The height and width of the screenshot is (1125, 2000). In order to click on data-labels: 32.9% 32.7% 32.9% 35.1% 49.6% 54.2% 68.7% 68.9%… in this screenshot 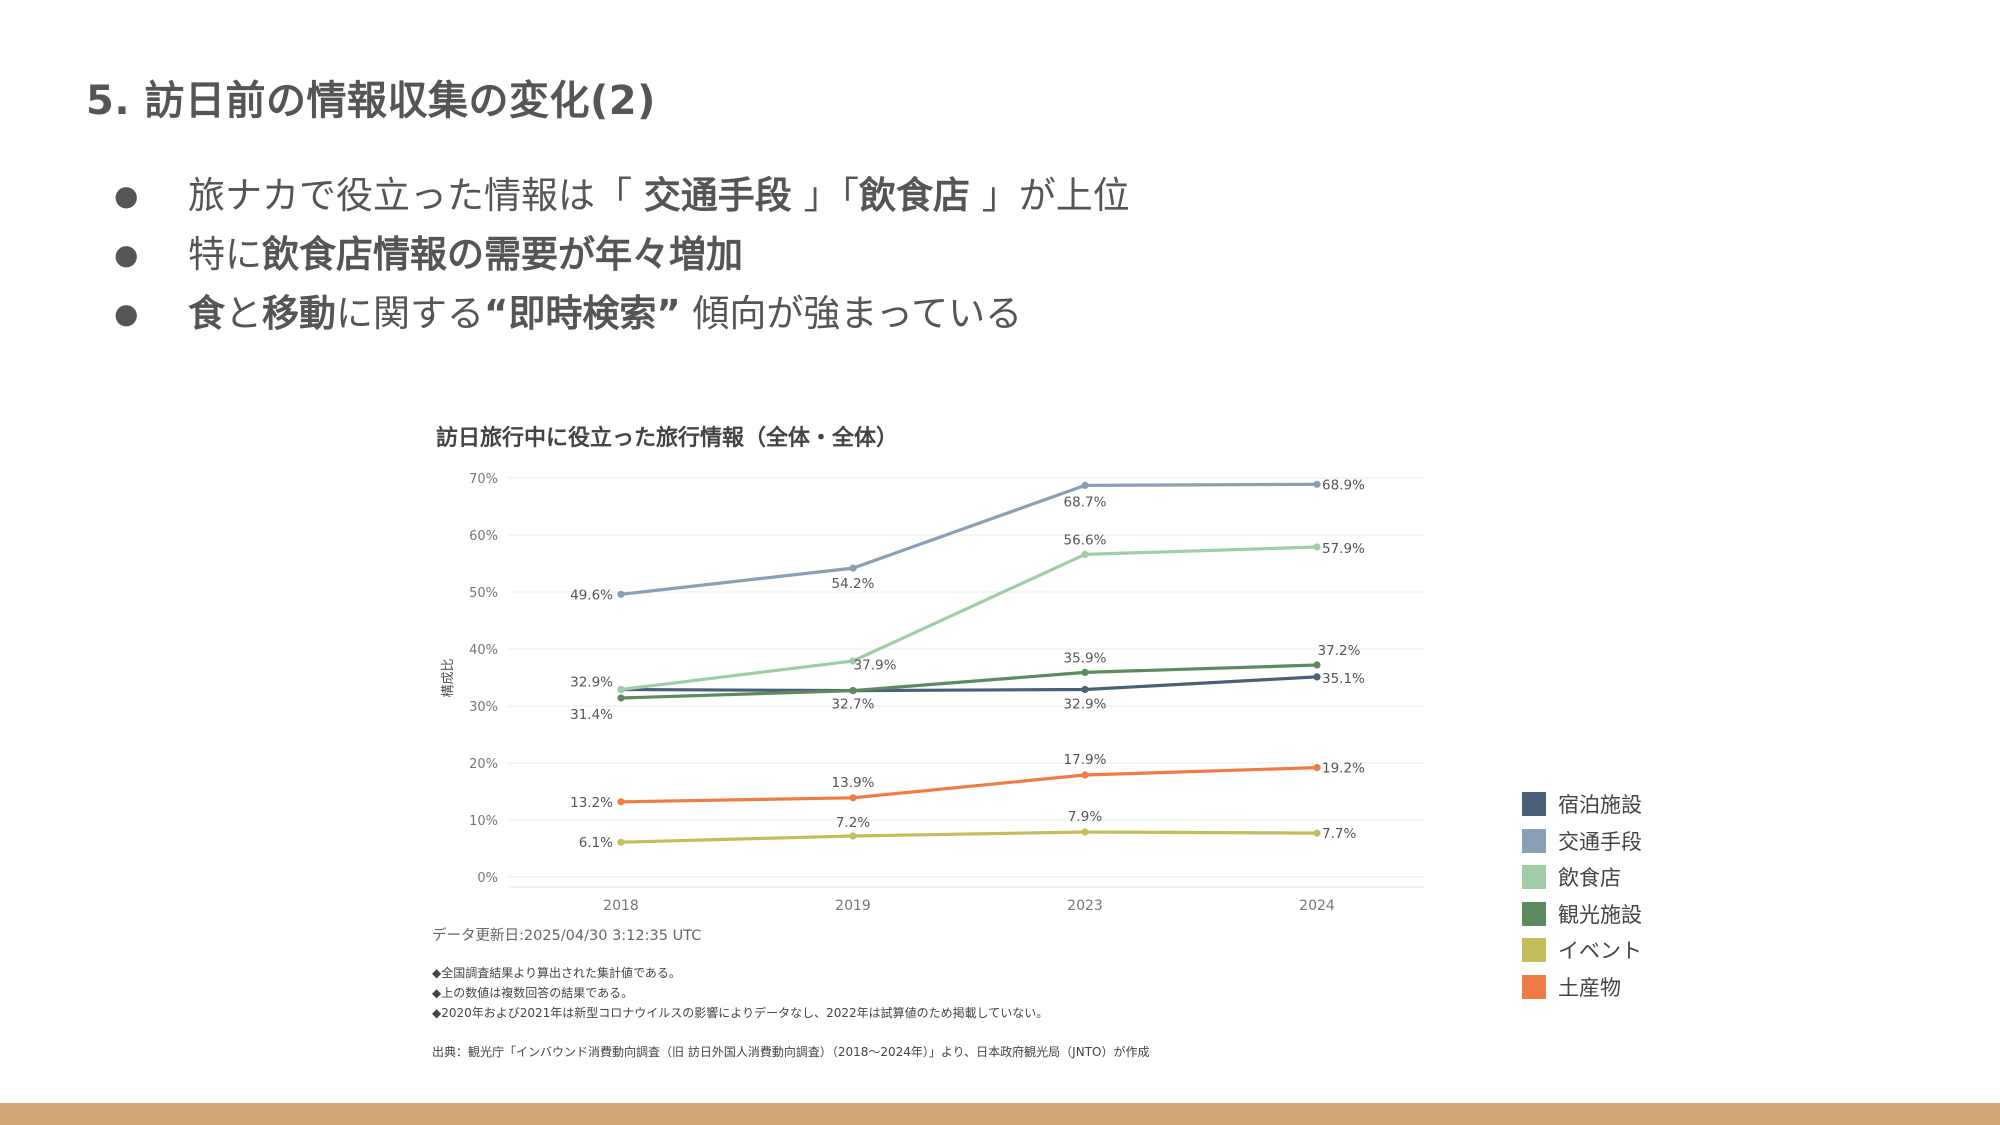, I will do `click(967, 664)`.